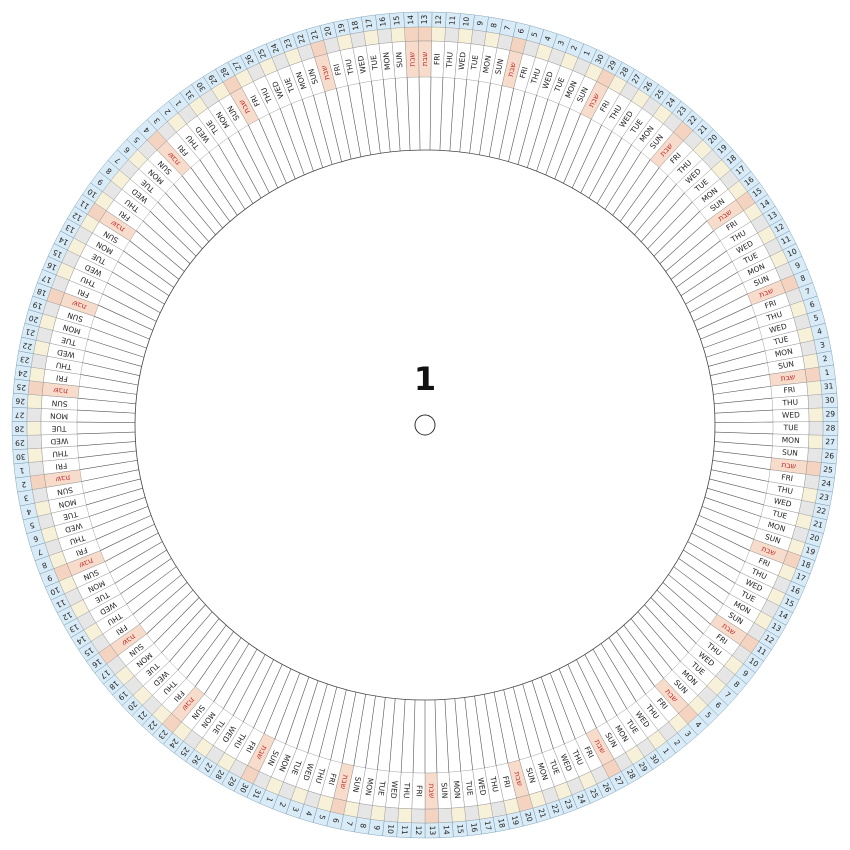  Describe the element at coordinates (789, 603) in the screenshot. I see `day-number: 15` at that location.